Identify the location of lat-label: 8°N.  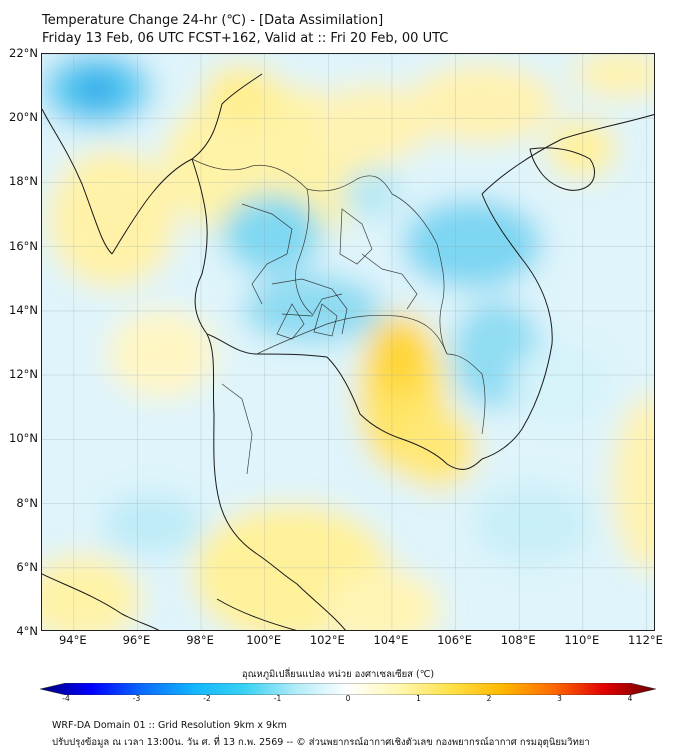
(27, 502).